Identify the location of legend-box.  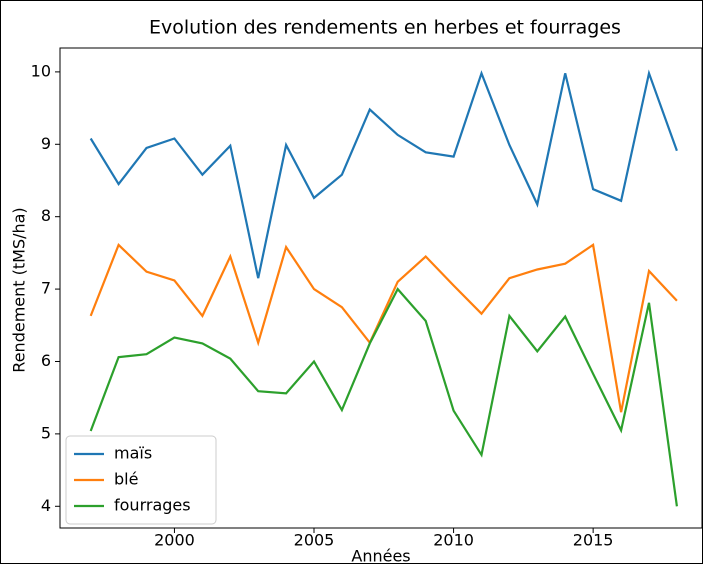
(141, 480).